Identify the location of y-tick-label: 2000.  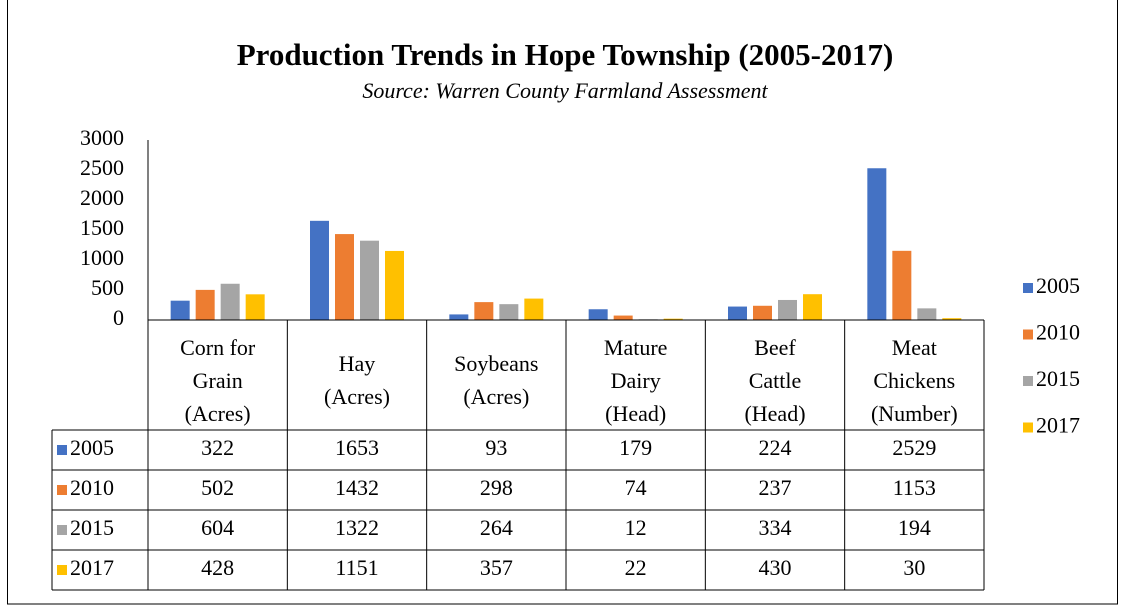
(102, 197).